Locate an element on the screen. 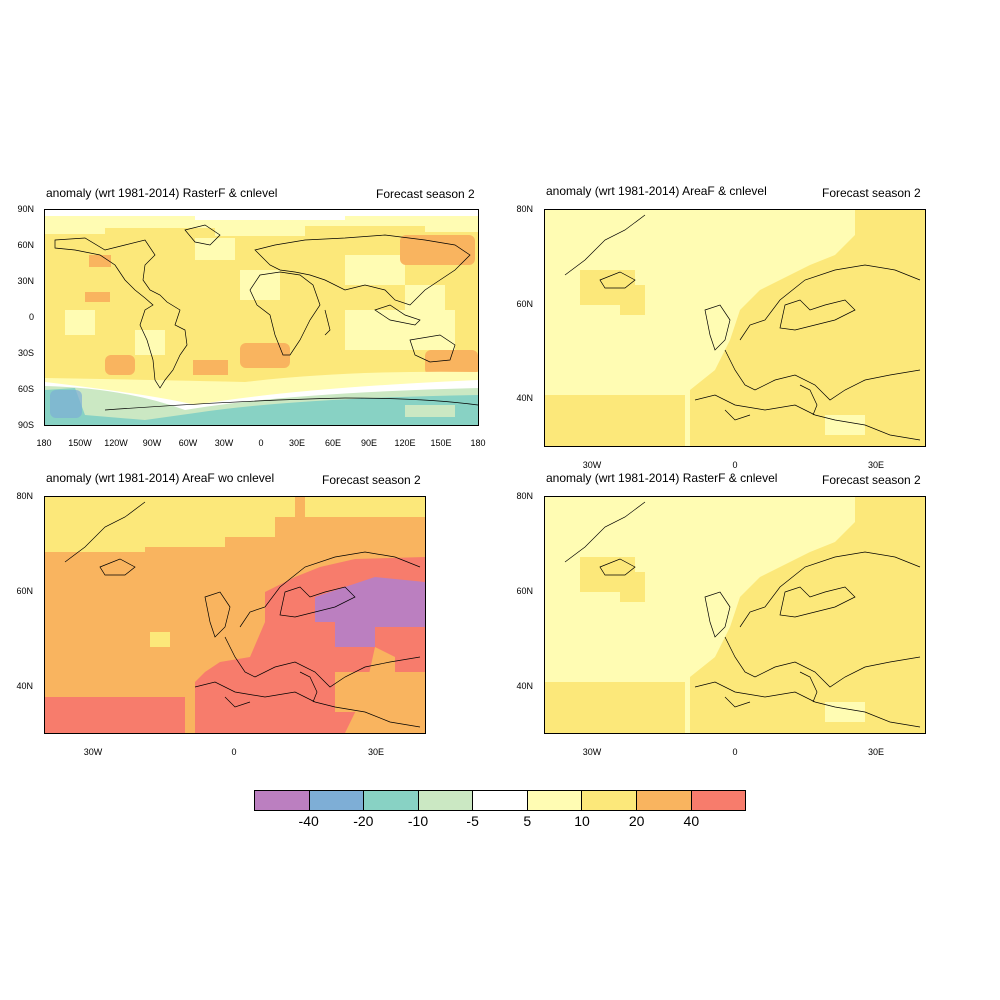 The image size is (1000, 1000). panel-title: anomaly (wrt 1981-2014) AreaF wo cnlevel is located at coordinates (160, 478).